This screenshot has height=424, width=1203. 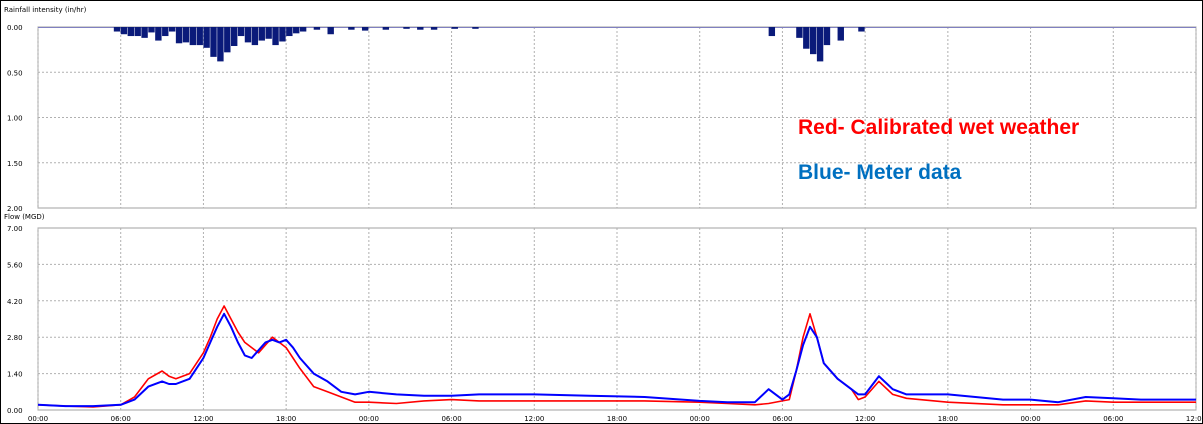 What do you see at coordinates (15, 320) in the screenshot?
I see `flow-y-ticks: 0.00 1.40 2.80 4.20 5.60 7.00` at bounding box center [15, 320].